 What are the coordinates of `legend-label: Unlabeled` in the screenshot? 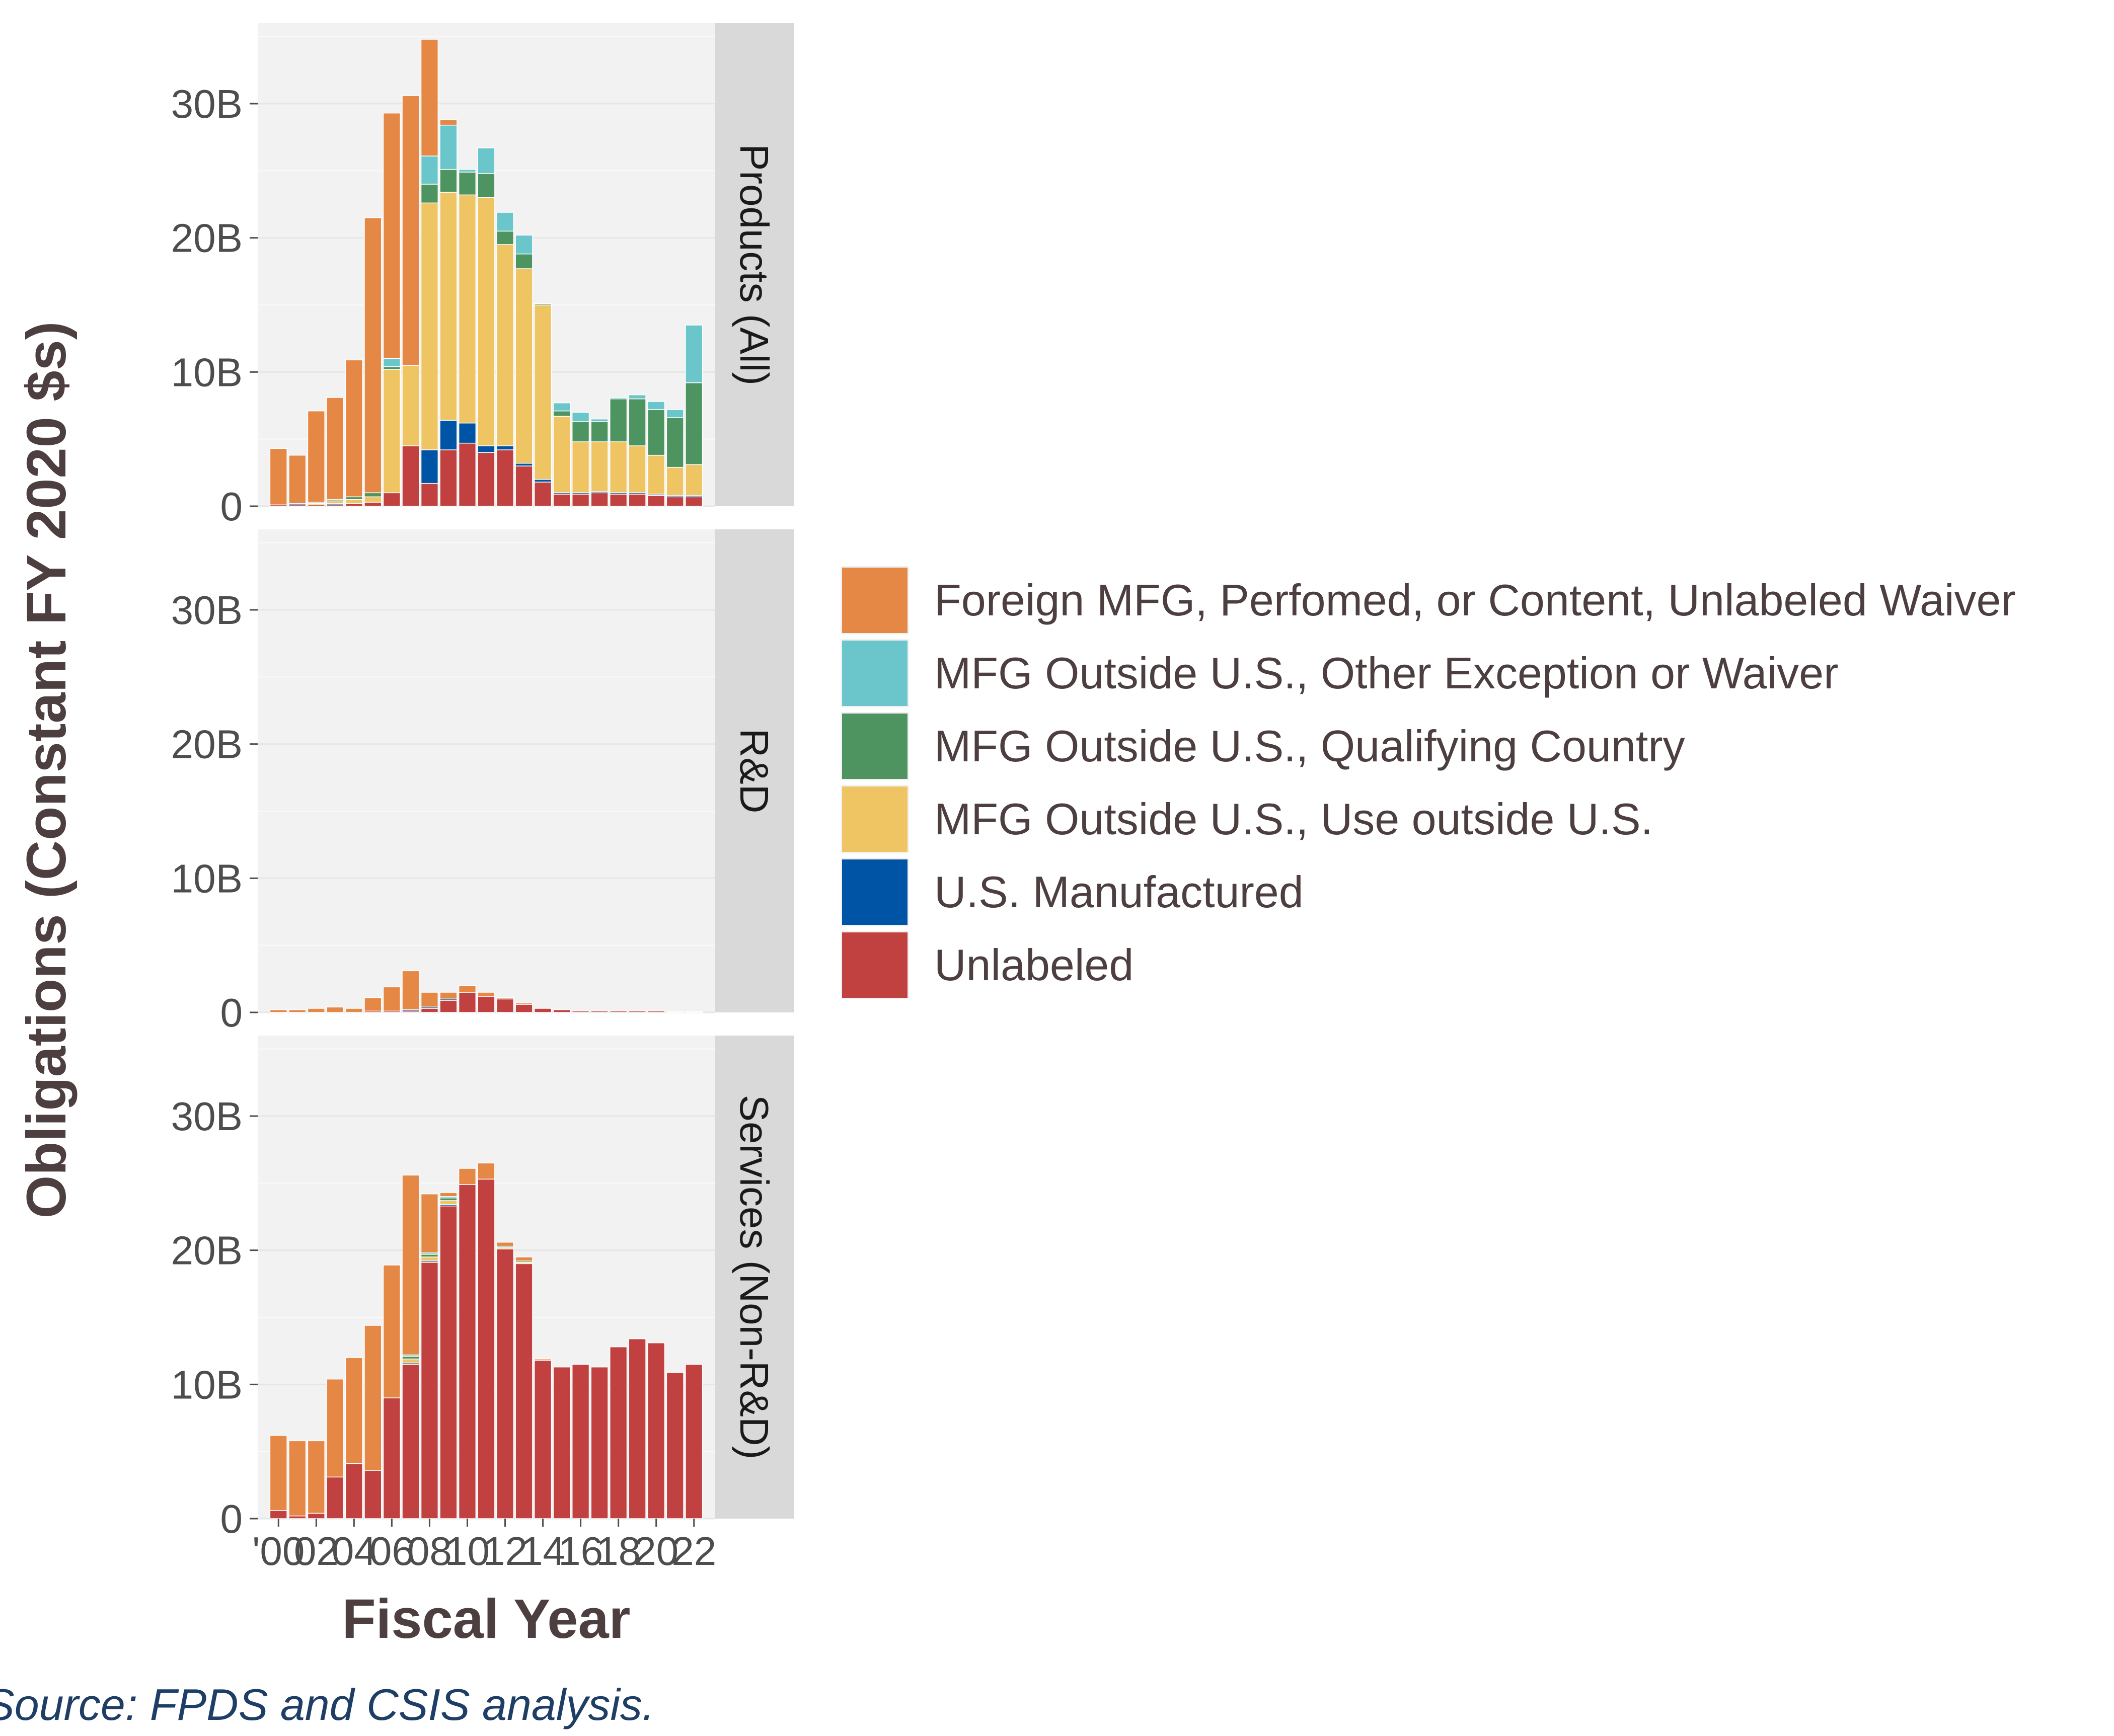 It's located at (1034, 965).